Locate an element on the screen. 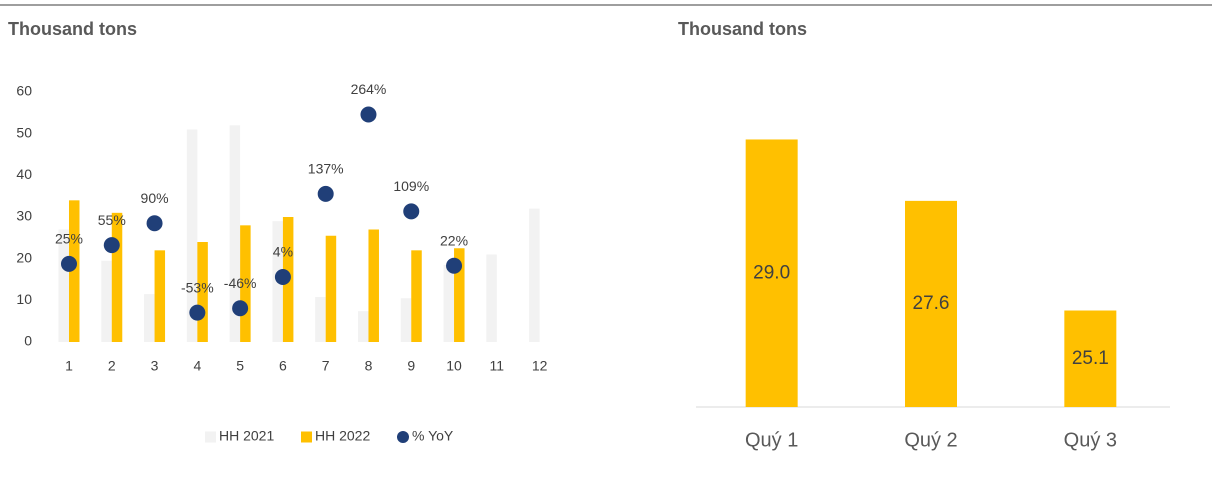 This screenshot has height=495, width=1212. data-label: 29.0 is located at coordinates (771, 272).